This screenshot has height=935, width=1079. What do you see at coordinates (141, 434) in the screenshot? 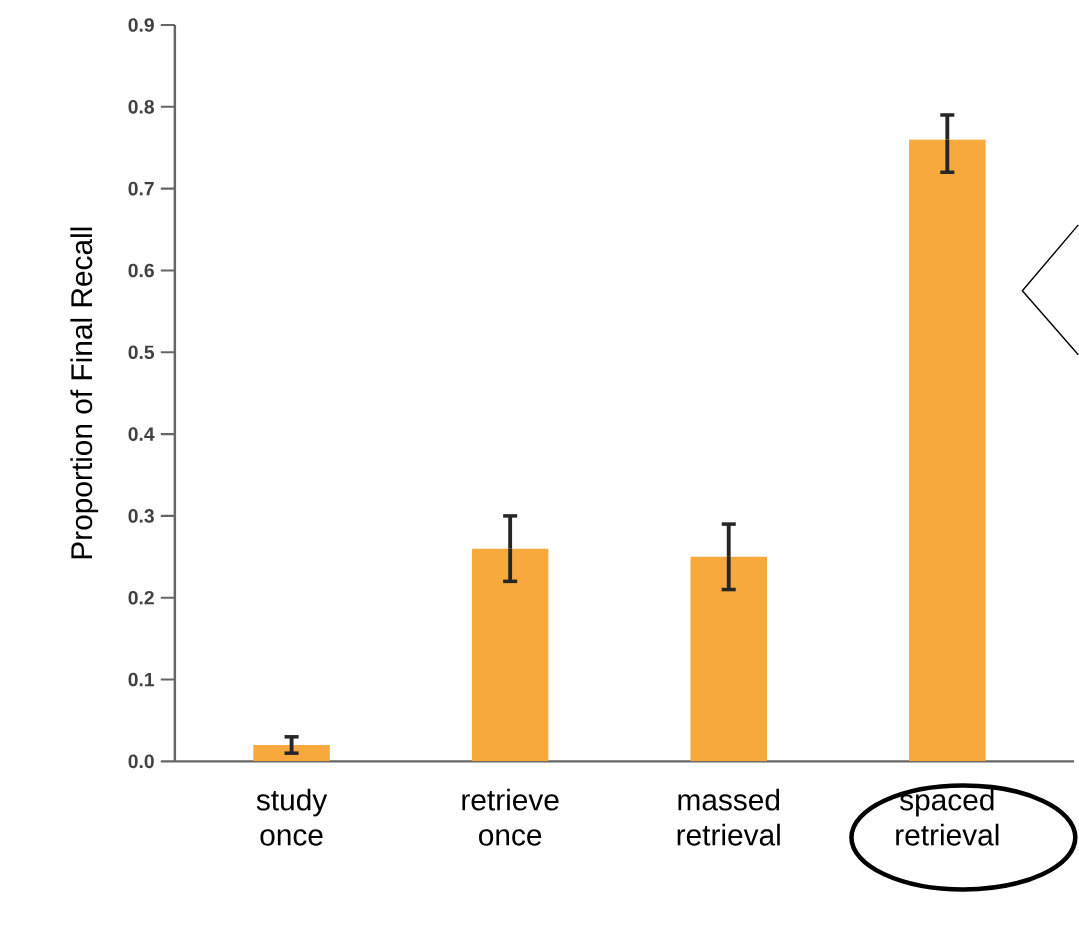
I see `y-tick-label: 0.4` at bounding box center [141, 434].